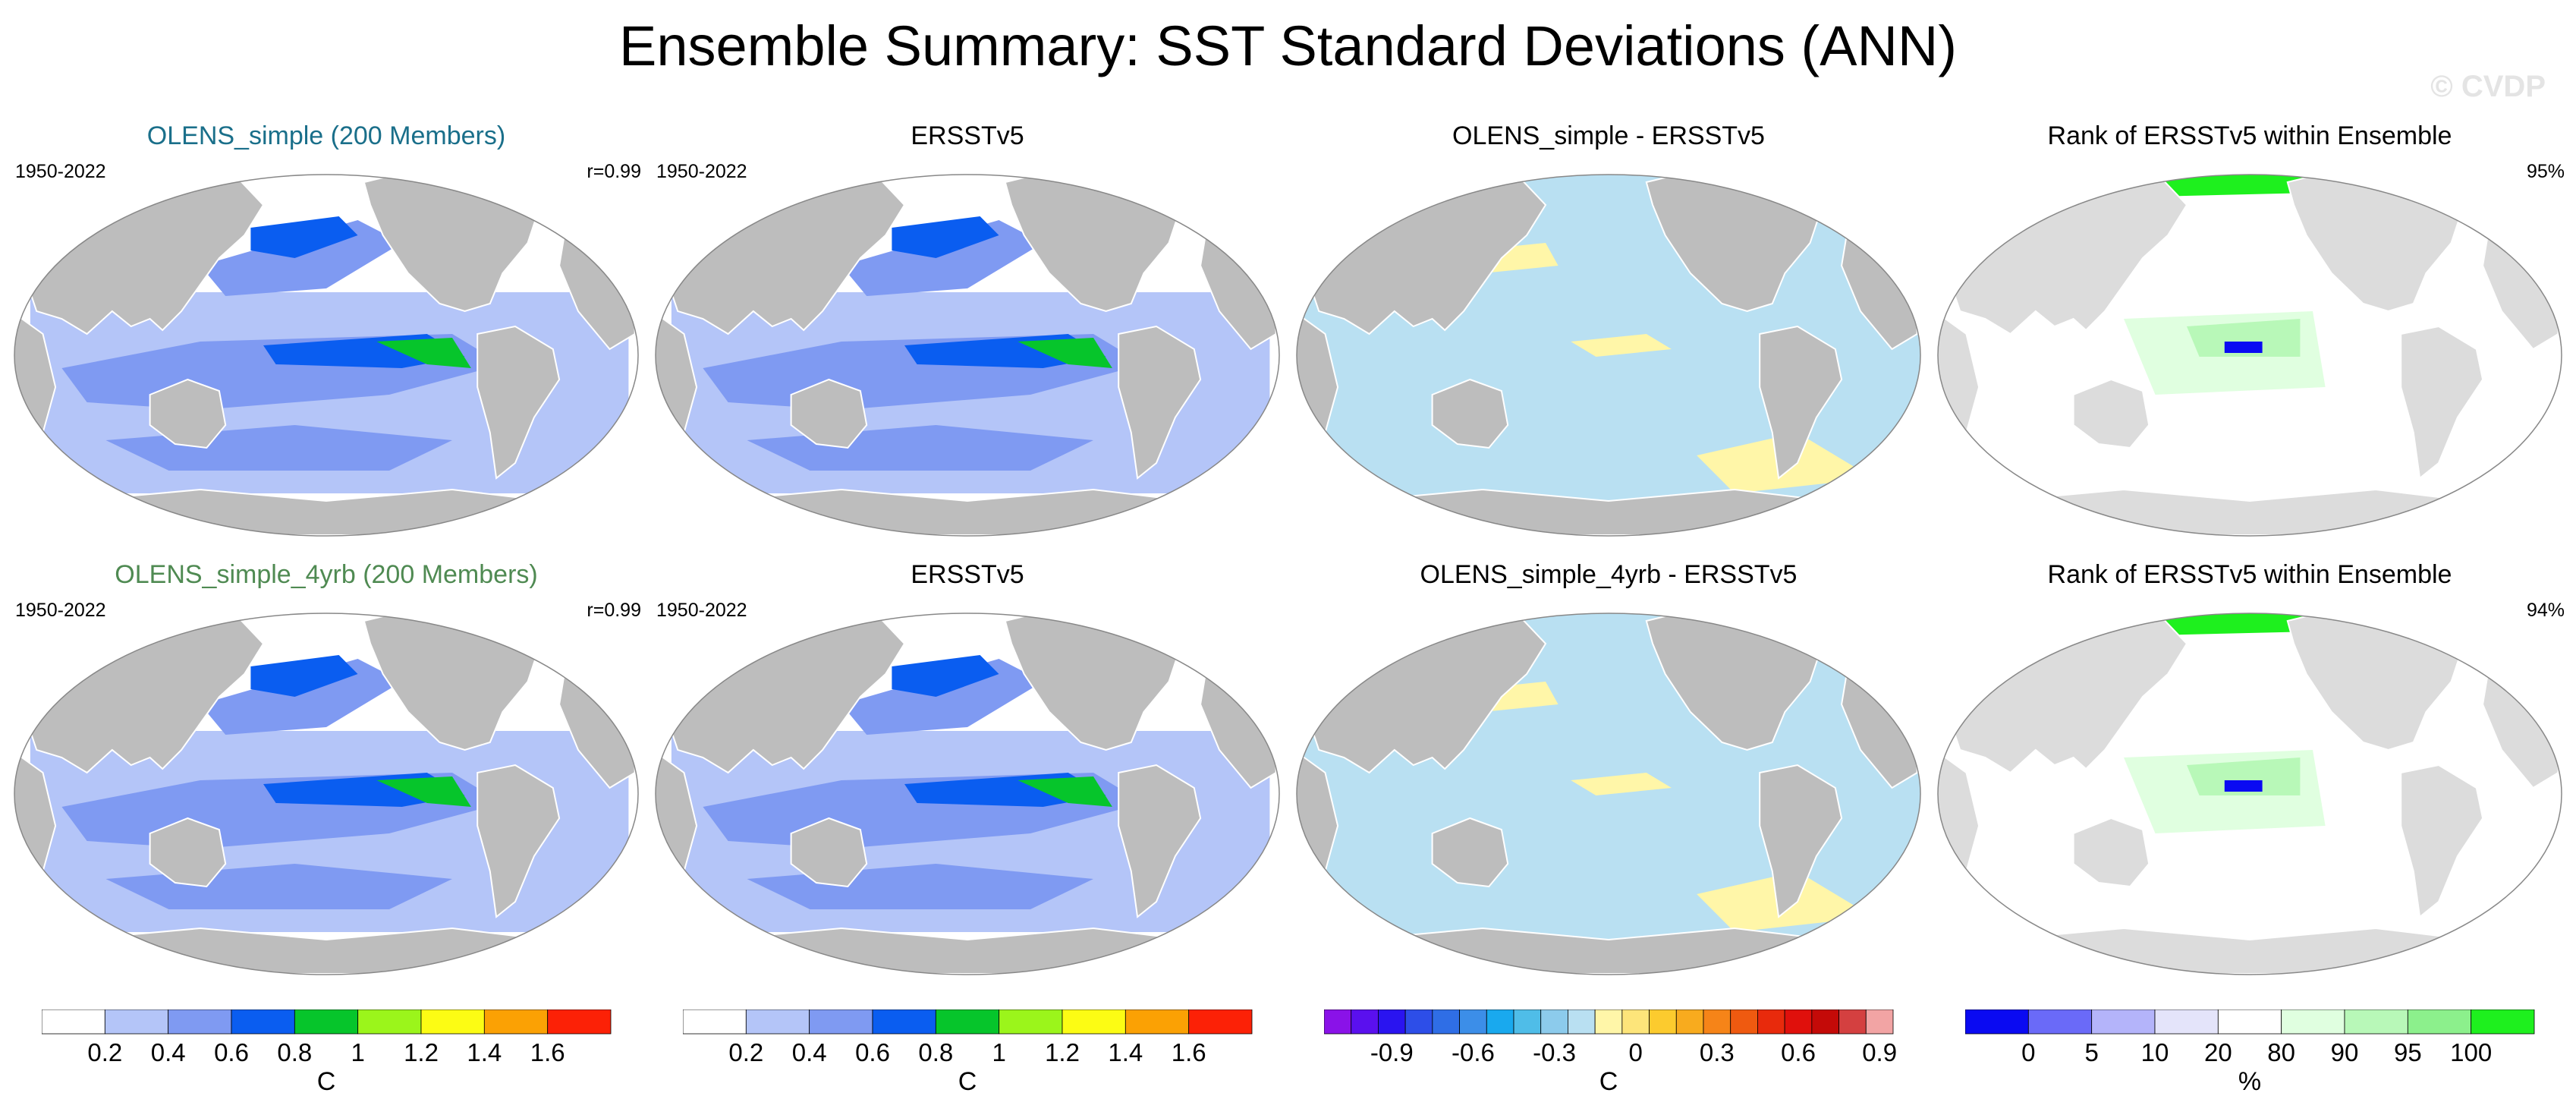  Describe the element at coordinates (1392, 1052) in the screenshot. I see `colorbar-tick-label: -0.9` at that location.